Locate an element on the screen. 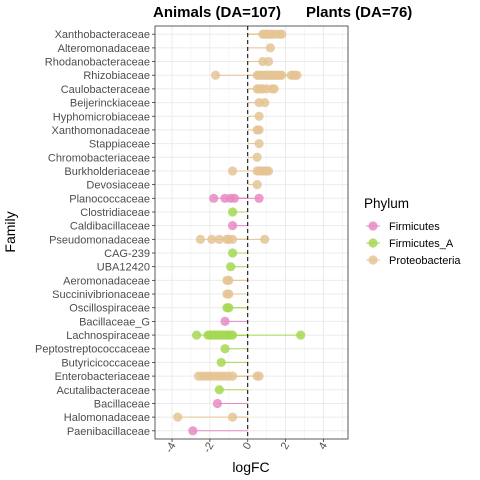 This screenshot has width=480, height=480. family-label: Xanthobacteraceae is located at coordinates (102, 35).